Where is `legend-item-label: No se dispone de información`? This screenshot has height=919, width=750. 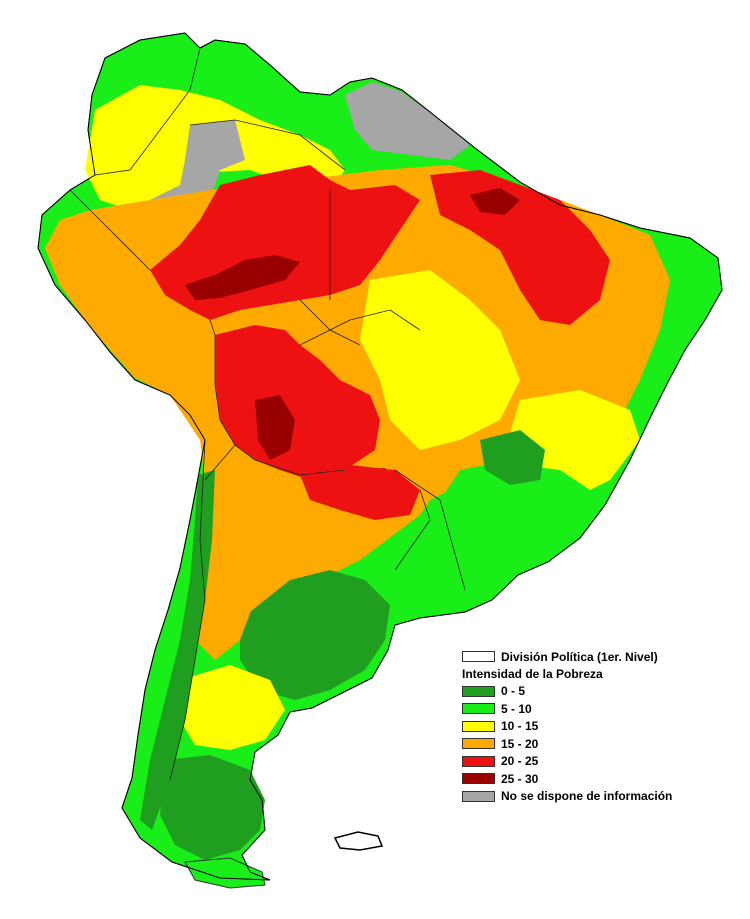
legend-item-label: No se dispone de información is located at coordinates (587, 796).